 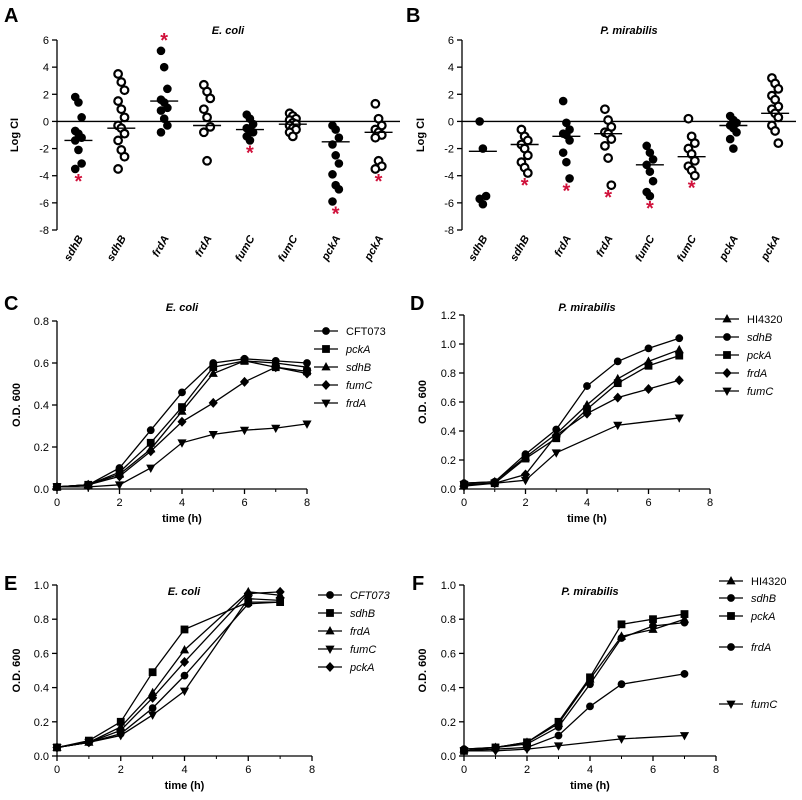 I want to click on panel-title: E. coli, so click(x=182, y=308).